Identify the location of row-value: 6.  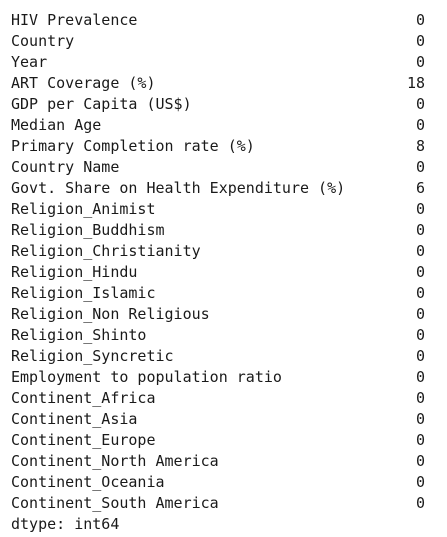
(420, 188).